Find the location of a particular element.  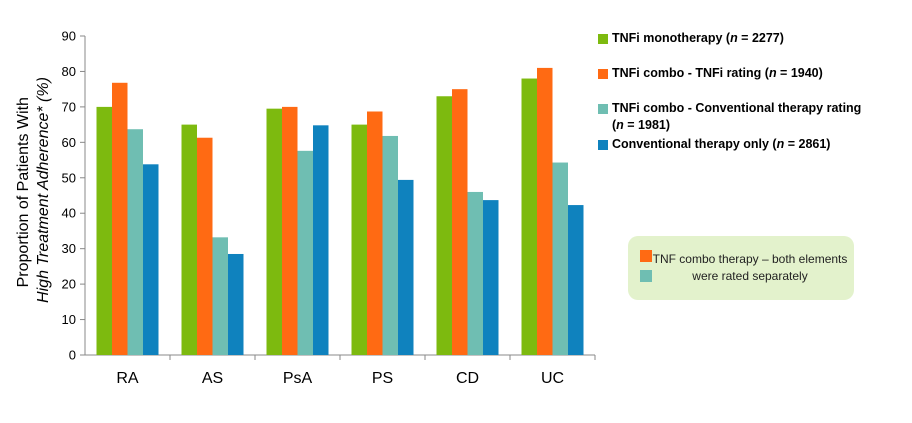

legend-text: Conventional therapy only ( is located at coordinates (694, 144).